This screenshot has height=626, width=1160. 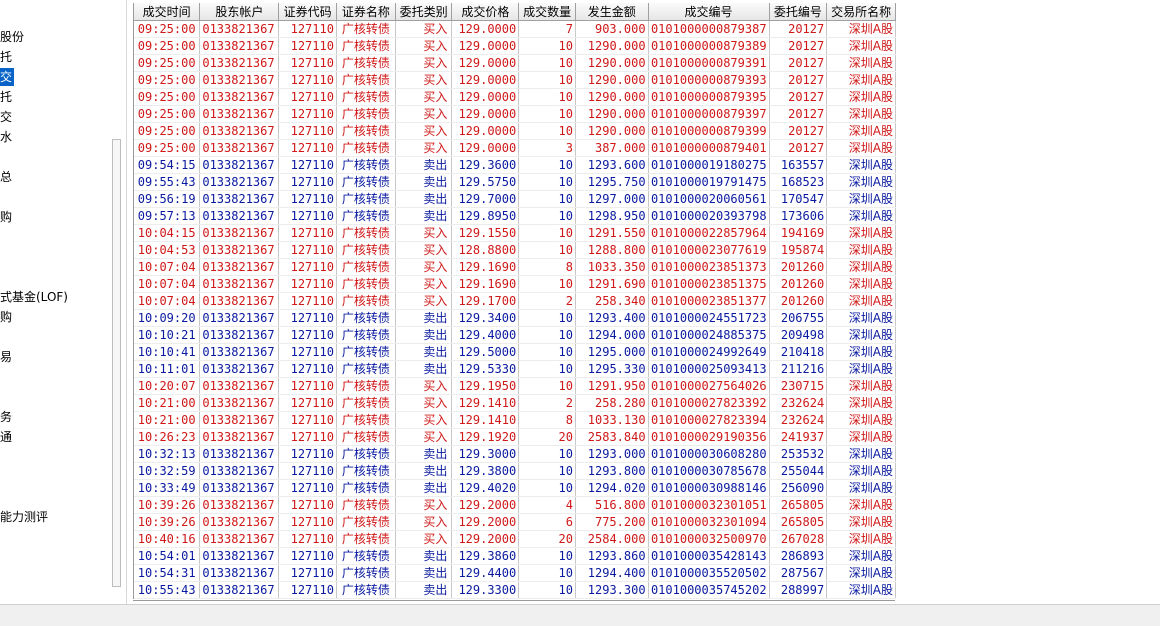 What do you see at coordinates (167, 437) in the screenshot?
I see `col-trade-time-cell: 10:26:23` at bounding box center [167, 437].